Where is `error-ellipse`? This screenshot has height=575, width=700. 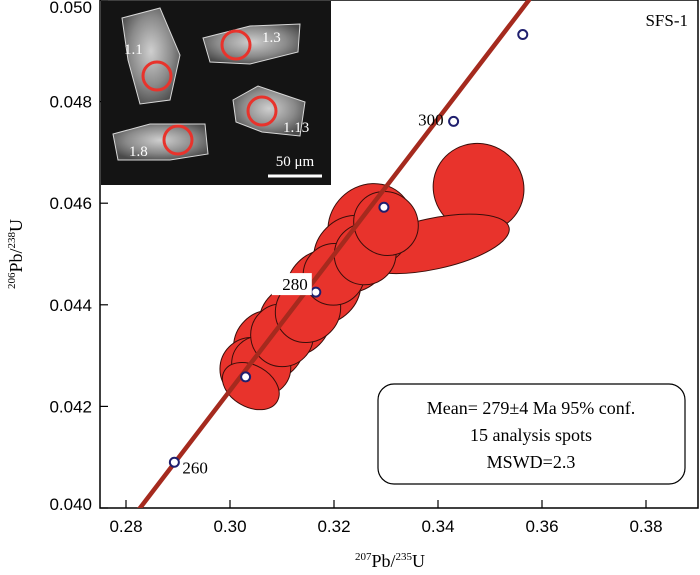 error-ellipse is located at coordinates (250, 386).